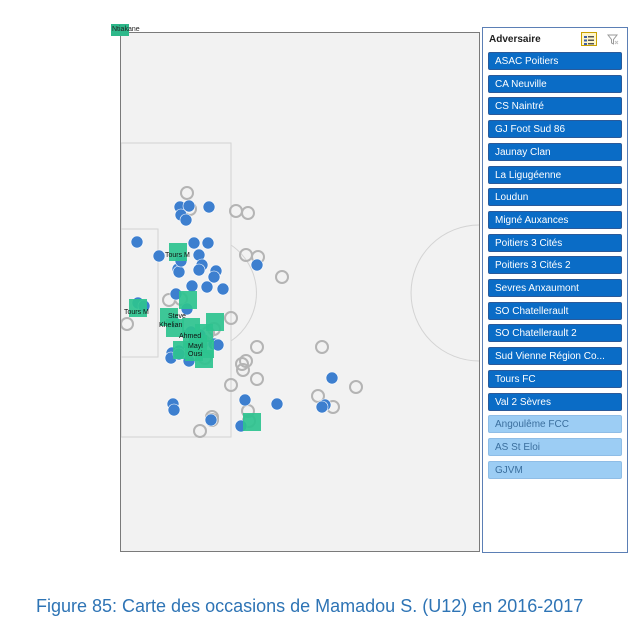  What do you see at coordinates (140, 293) in the screenshot?
I see `goal-area` at bounding box center [140, 293].